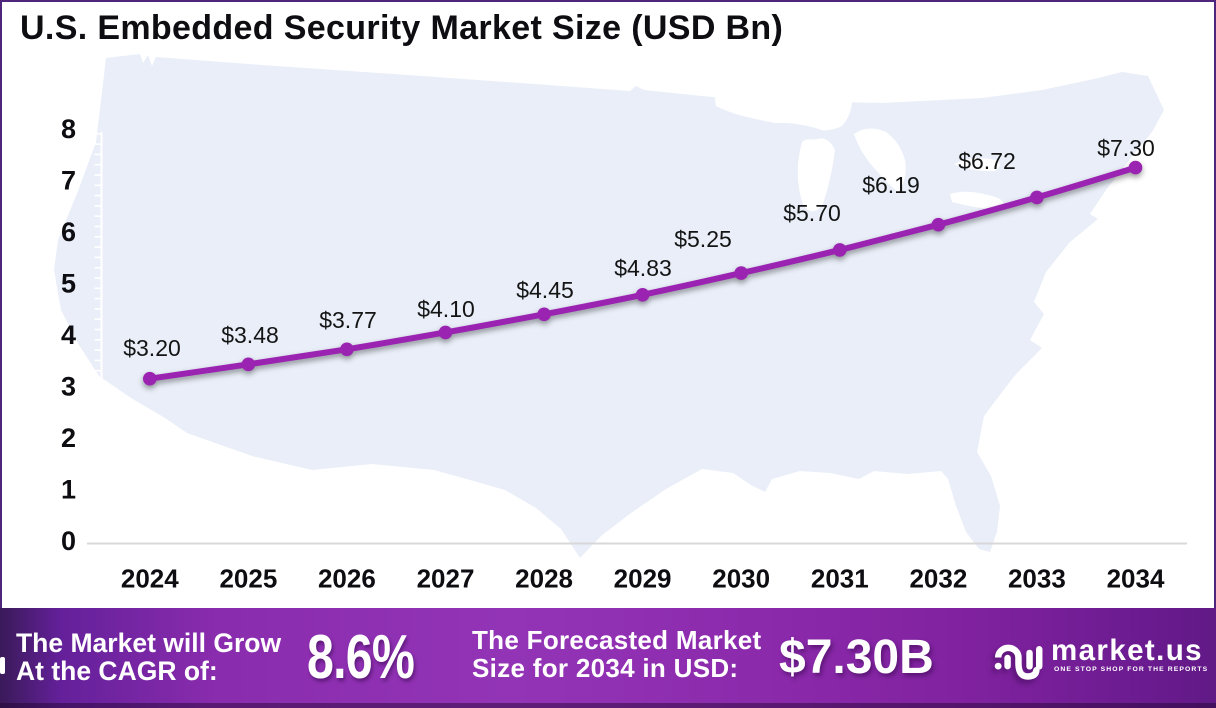  Describe the element at coordinates (68, 387) in the screenshot. I see `svg-text: 3` at that location.